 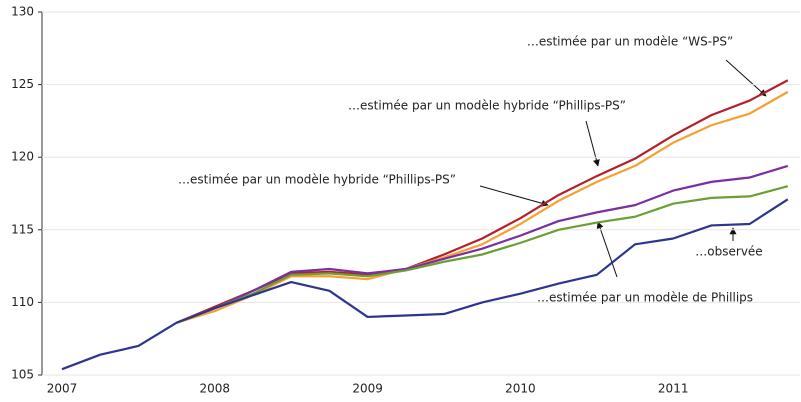 I want to click on series-label: …estimée par un modèle “WS-PS”, so click(x=630, y=42).